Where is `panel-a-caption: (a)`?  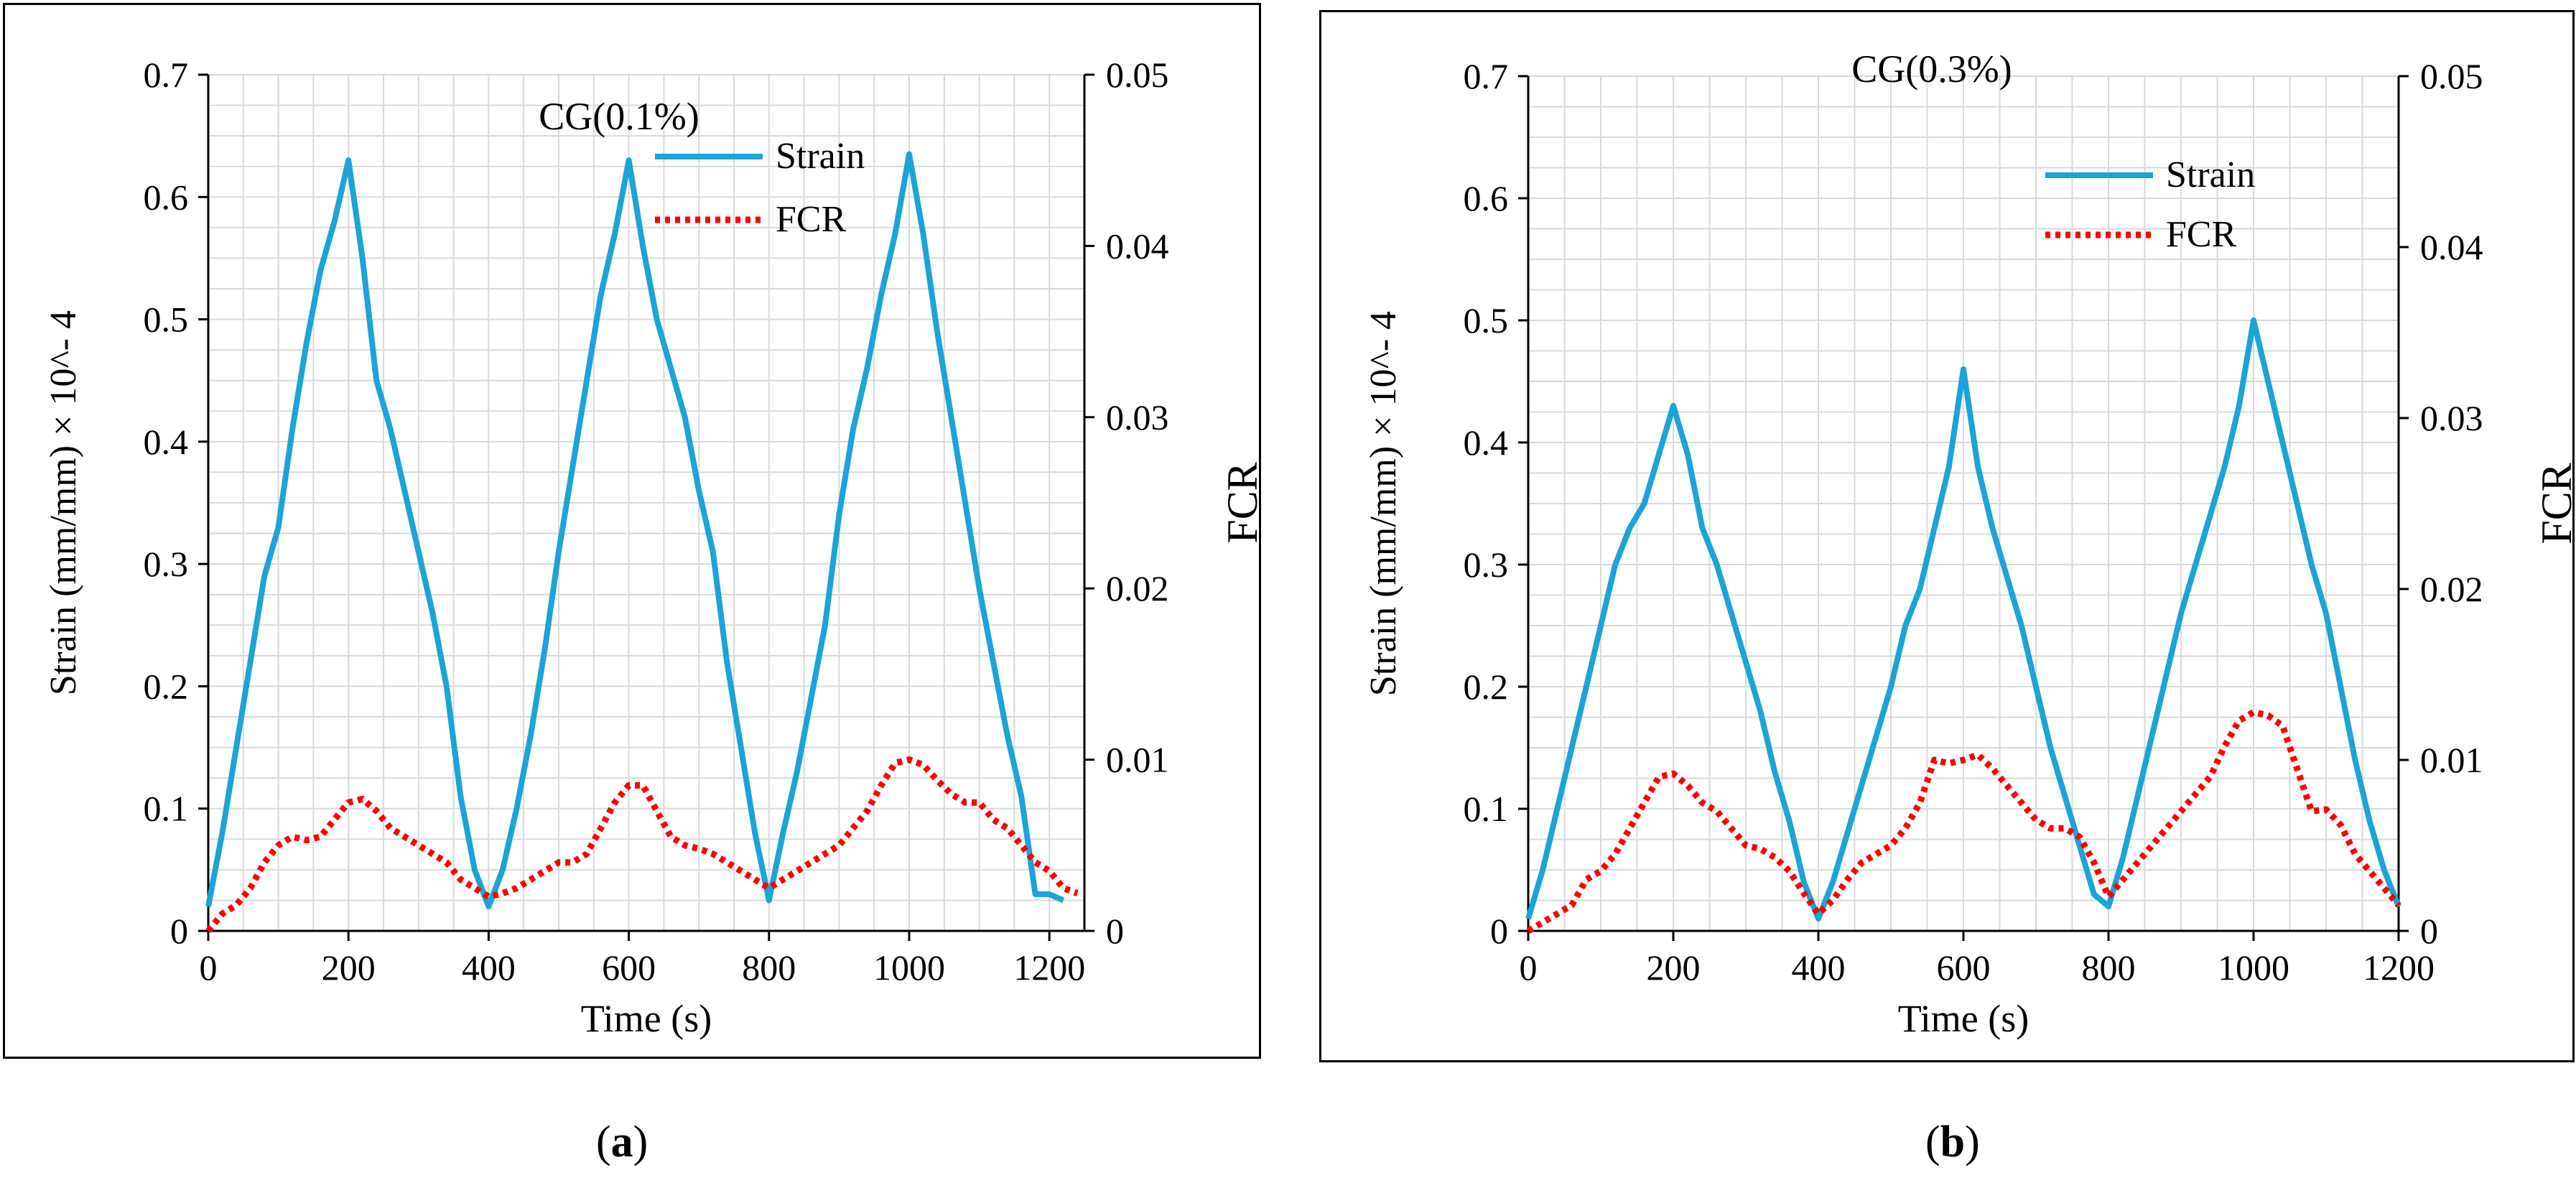
panel-a-caption: (a) is located at coordinates (622, 1142).